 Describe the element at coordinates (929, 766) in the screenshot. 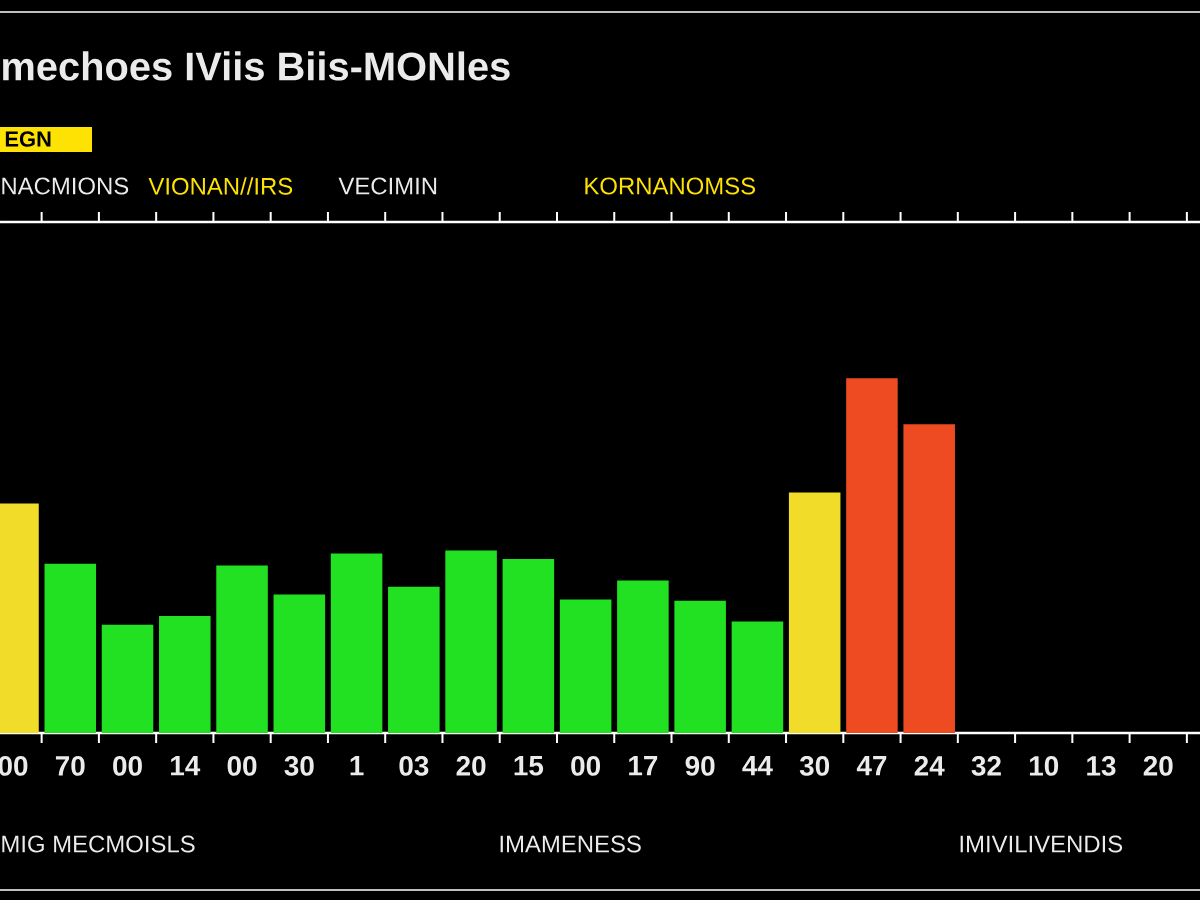

I see `x-tick-label: 24` at that location.